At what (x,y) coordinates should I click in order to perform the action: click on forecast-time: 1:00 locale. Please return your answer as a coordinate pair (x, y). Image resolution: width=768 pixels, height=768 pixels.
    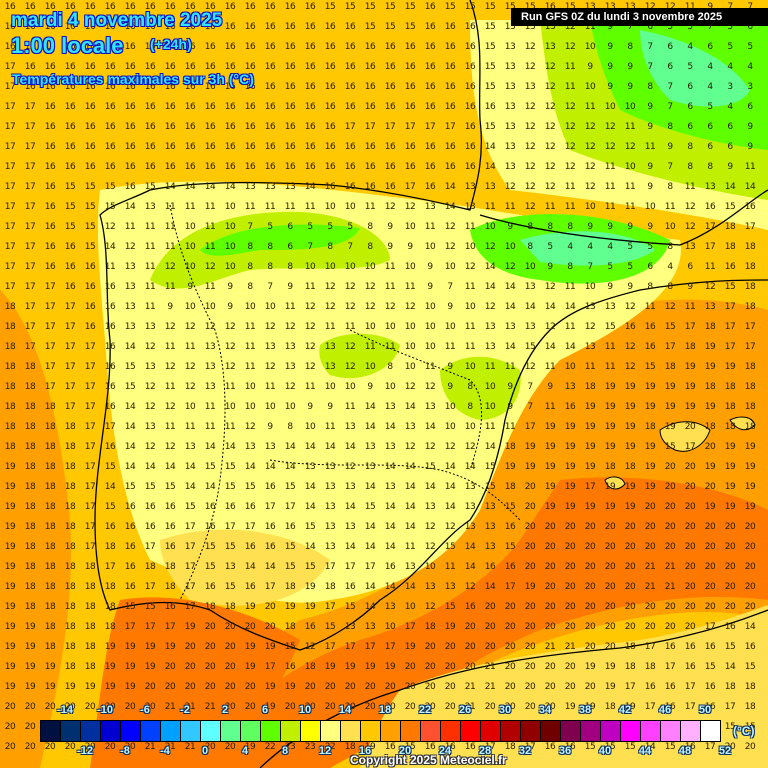
    Looking at the image, I should click on (67, 45).